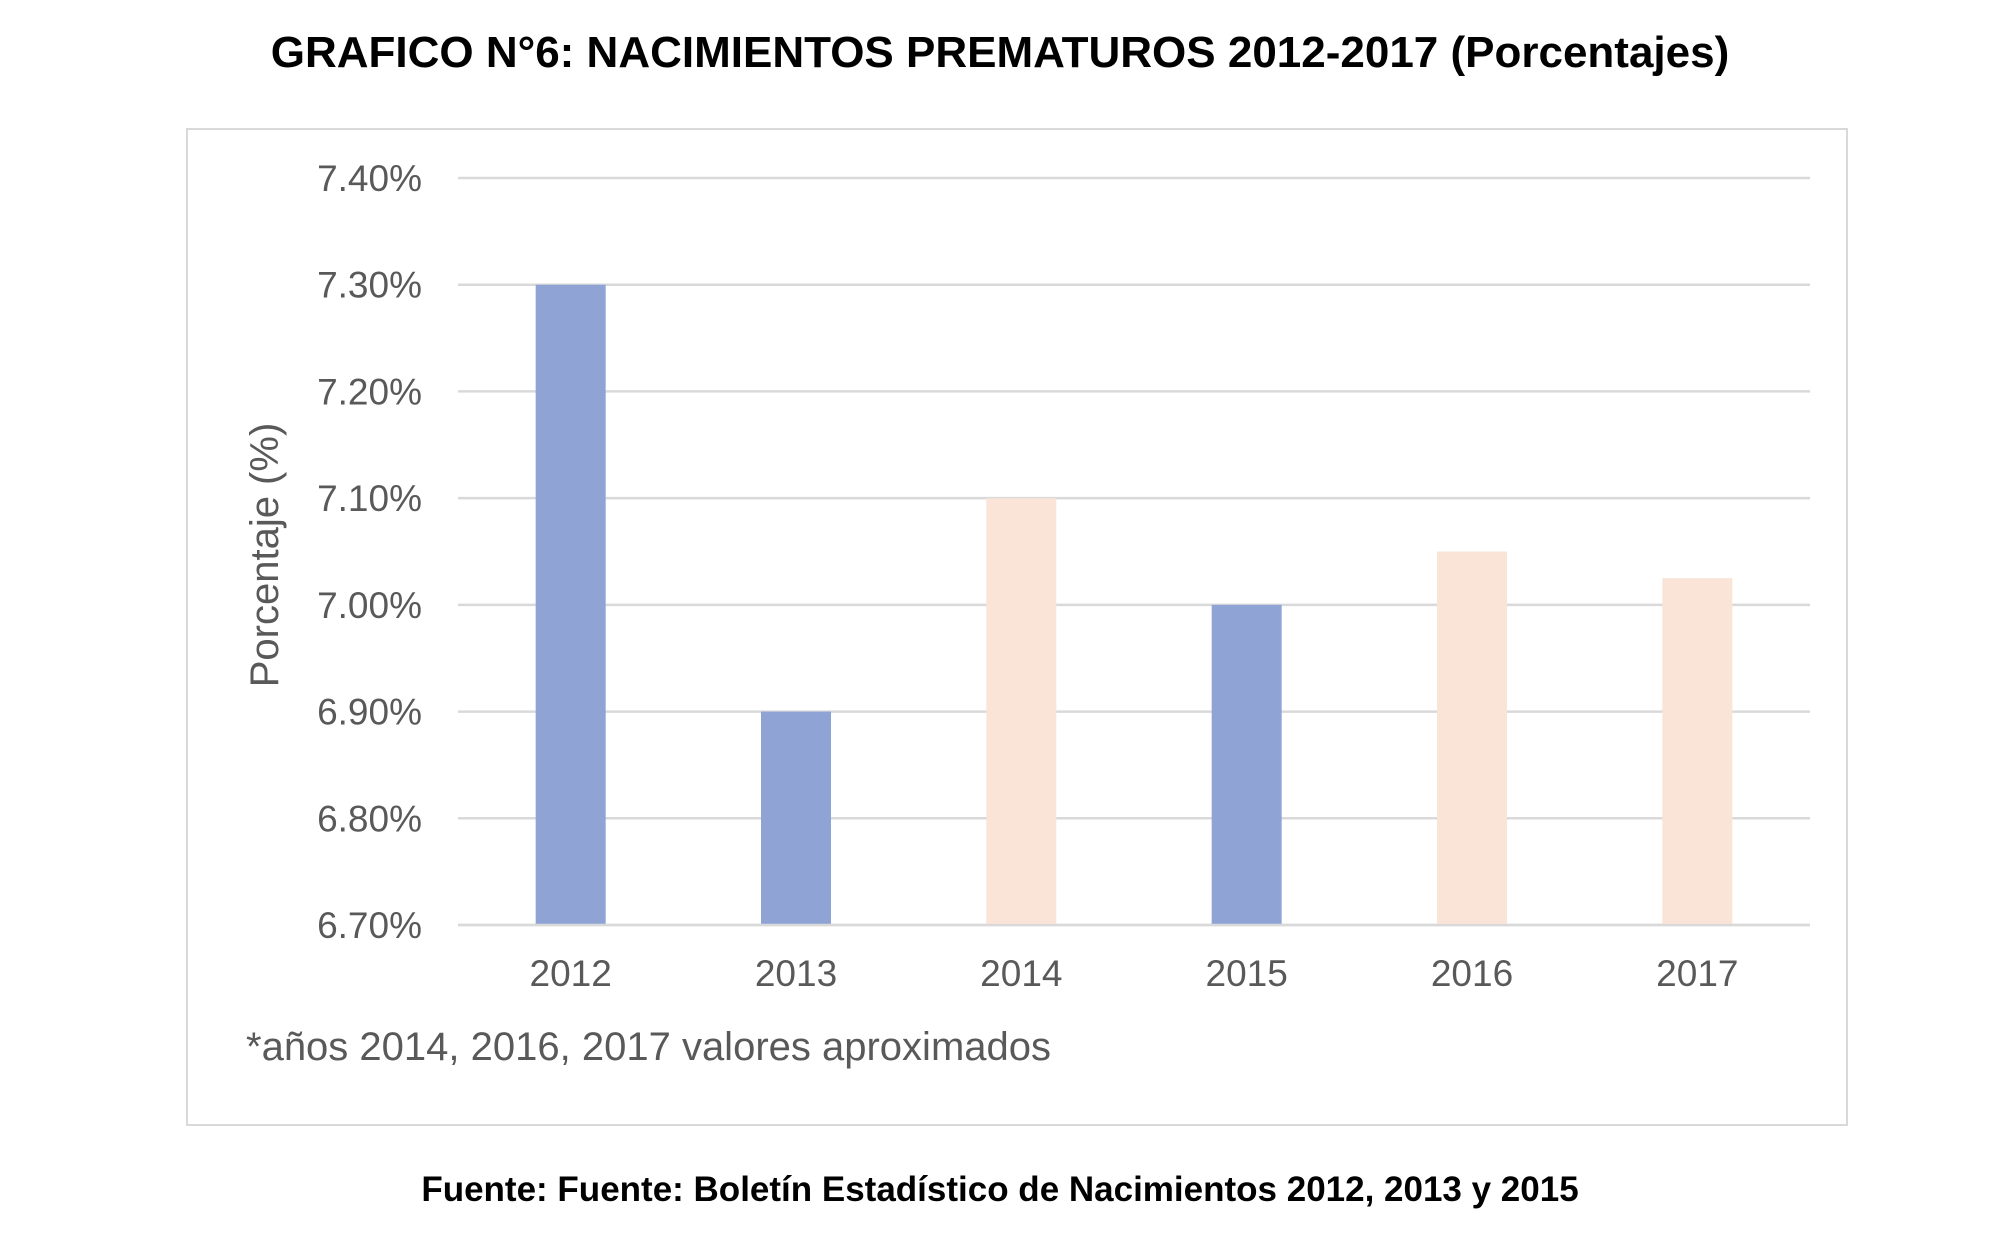 The height and width of the screenshot is (1239, 2000). What do you see at coordinates (1021, 973) in the screenshot?
I see `x-tick-label: 2014` at bounding box center [1021, 973].